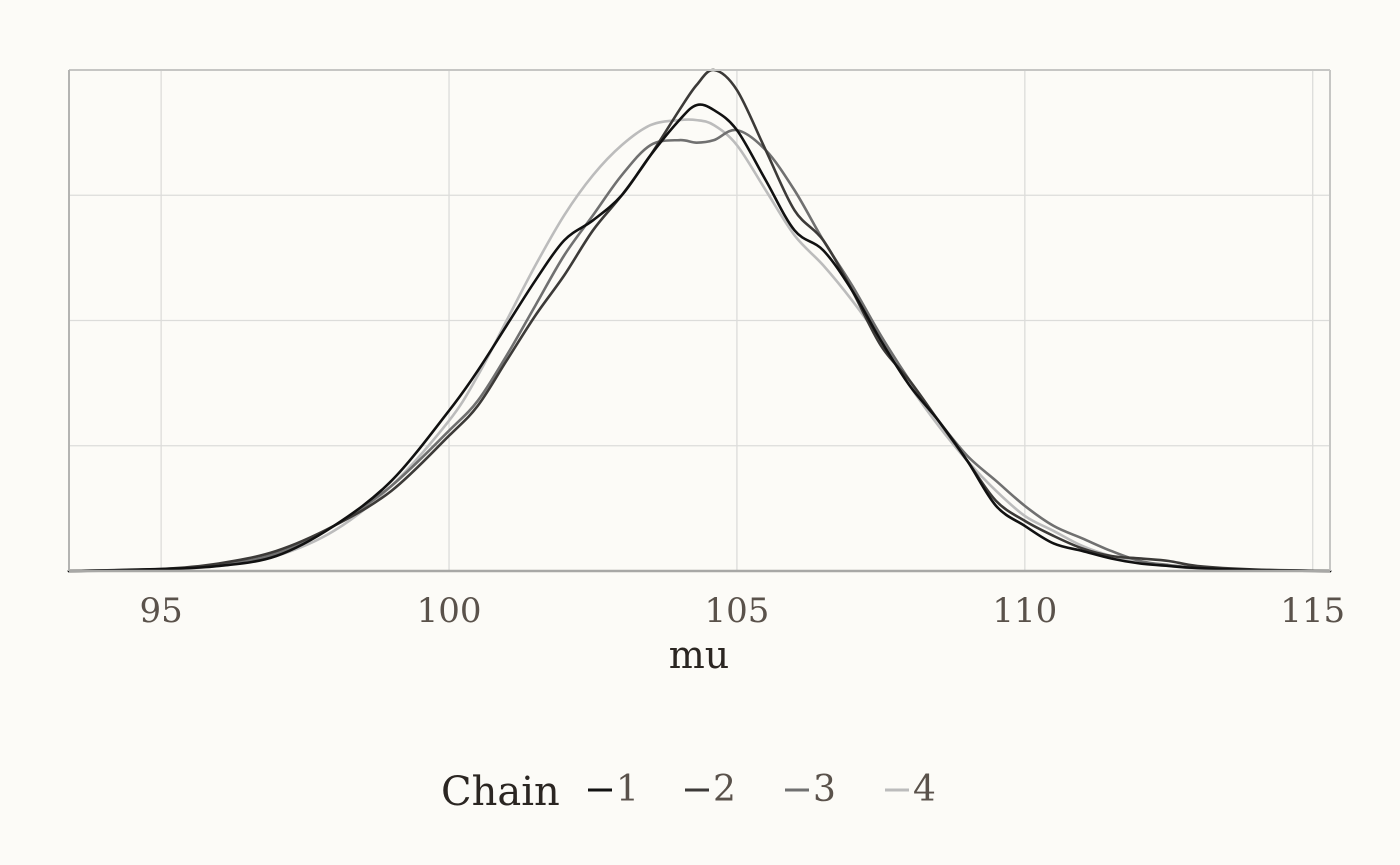  I want to click on x-axis-ticks: 95 100 105 110 115, so click(742, 611).